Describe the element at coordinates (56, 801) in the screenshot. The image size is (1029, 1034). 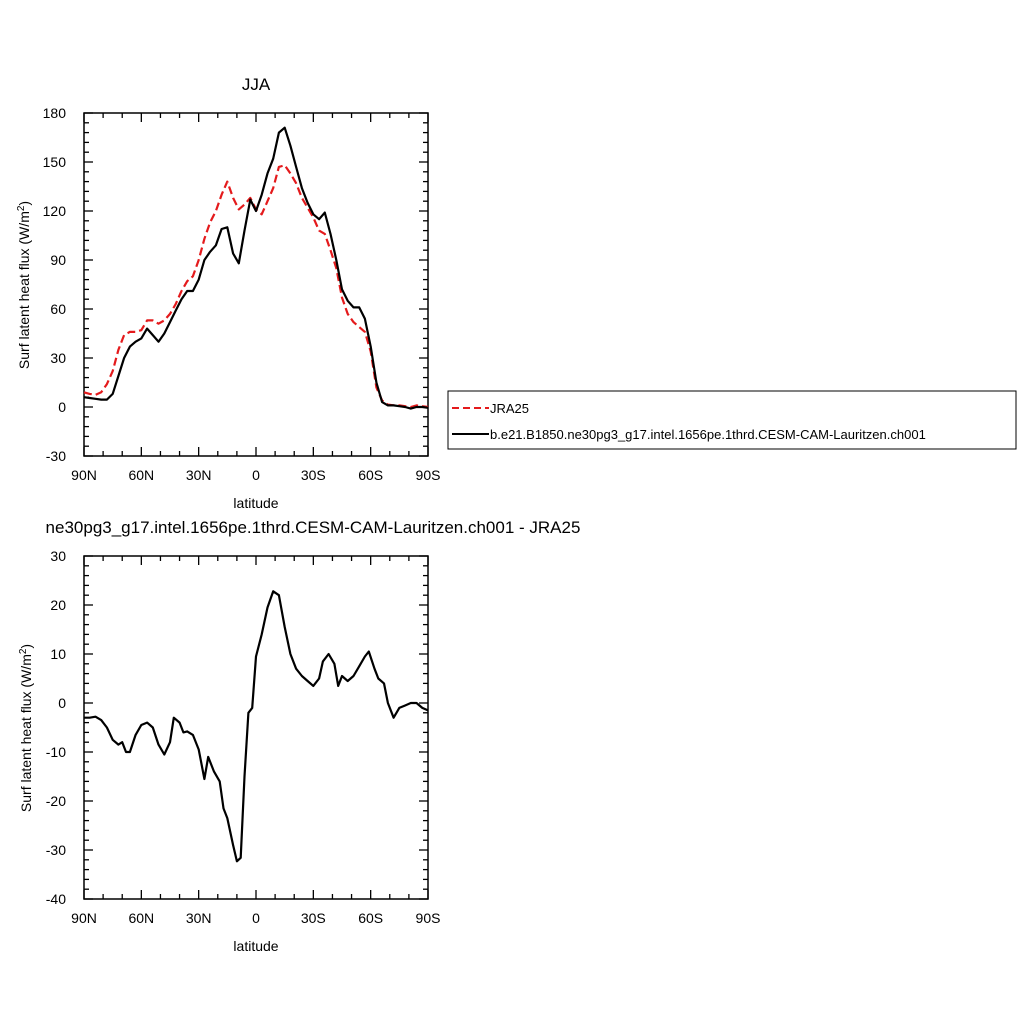
I see `y-tick-label: -20` at that location.